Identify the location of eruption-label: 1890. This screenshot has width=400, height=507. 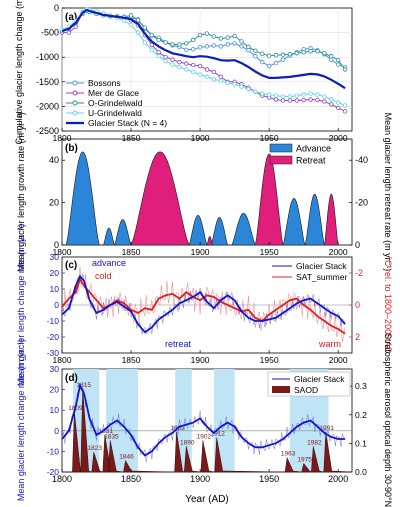
(187, 442).